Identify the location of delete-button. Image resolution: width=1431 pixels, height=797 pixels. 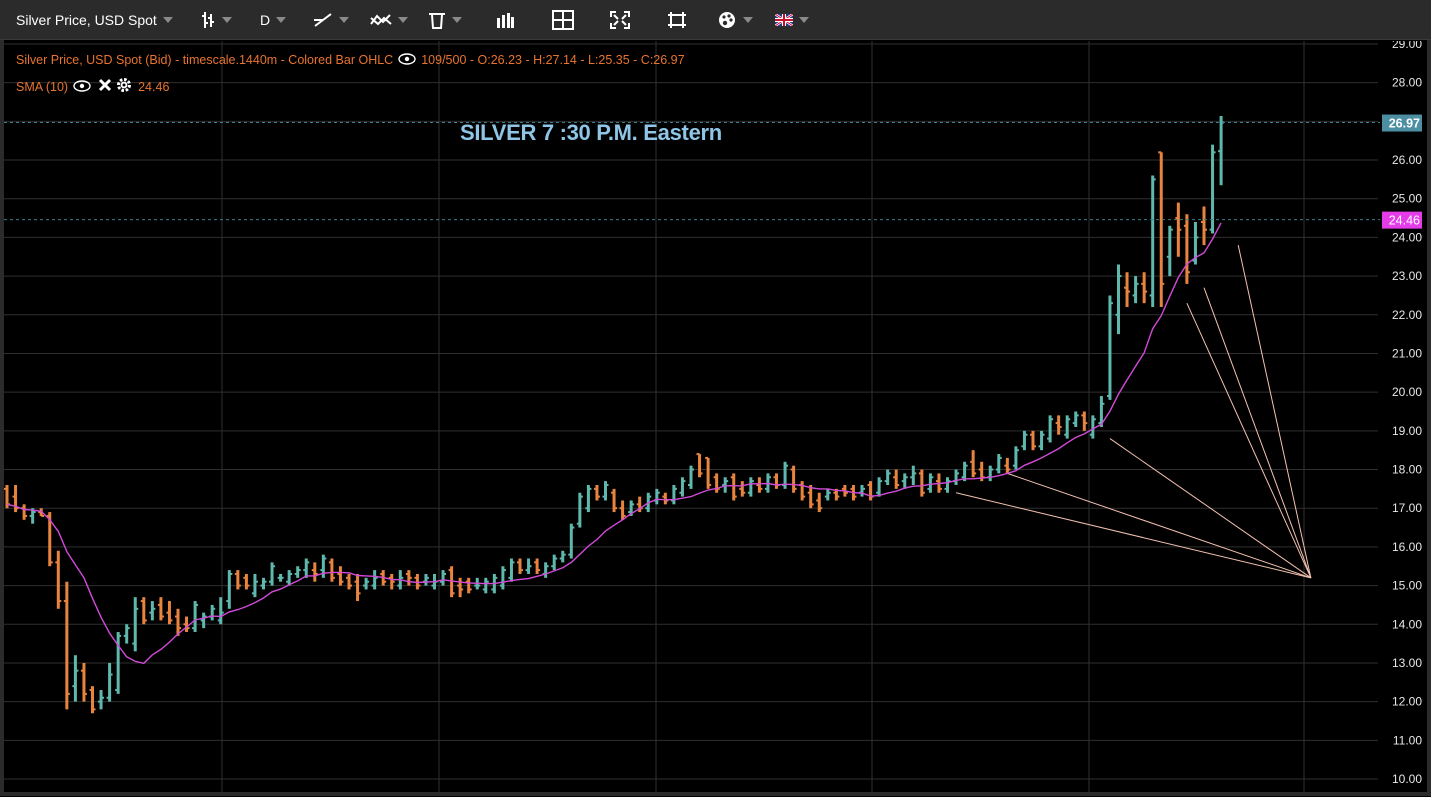
(445, 20).